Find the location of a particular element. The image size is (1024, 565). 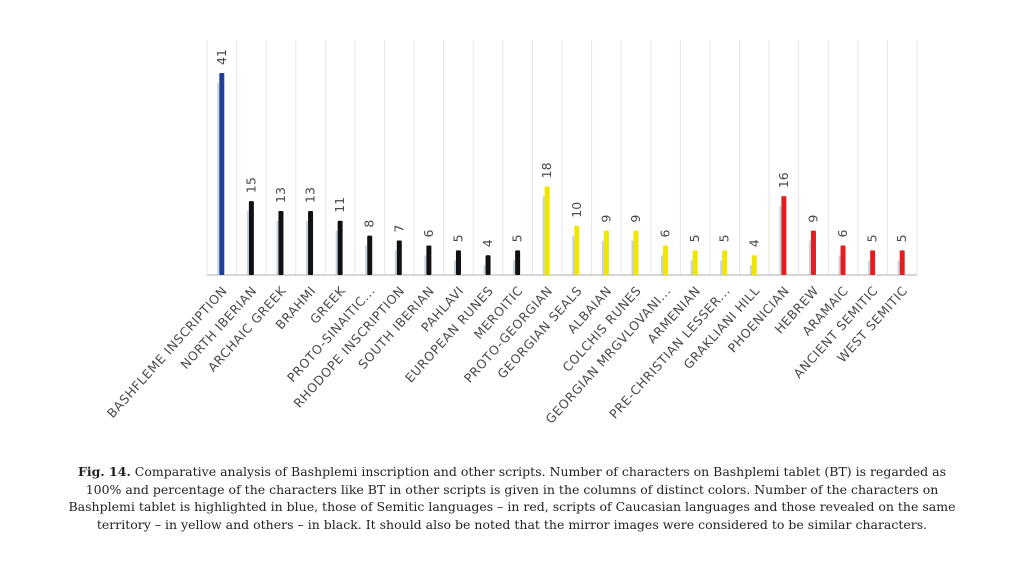

data-label: 18 is located at coordinates (546, 170).